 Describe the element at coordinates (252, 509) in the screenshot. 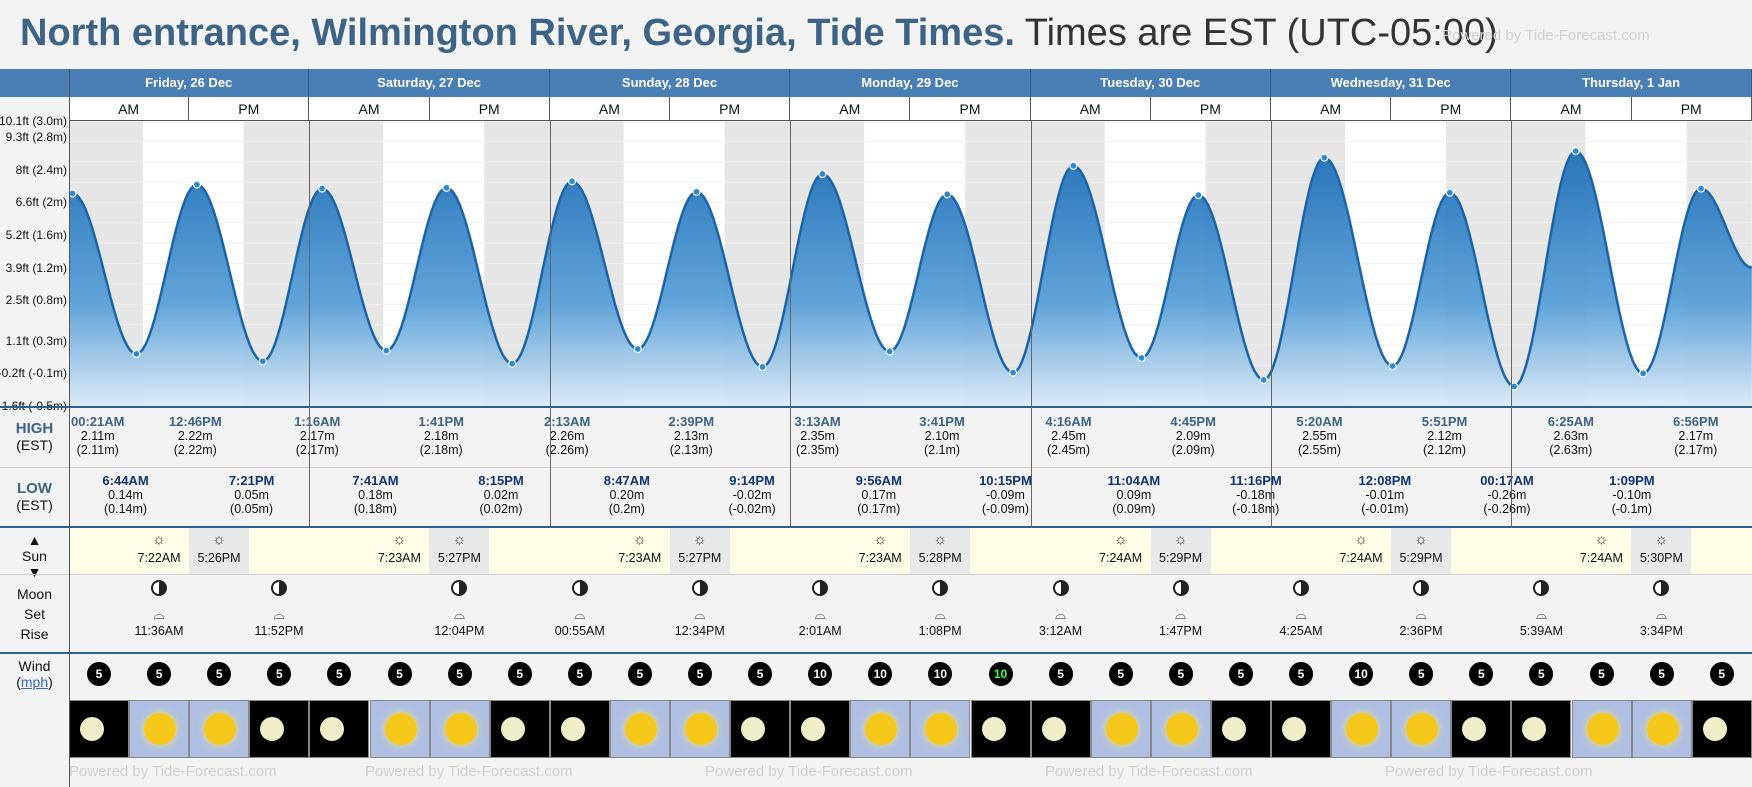

I see `low-tide-height-alt: (0.05m)` at that location.